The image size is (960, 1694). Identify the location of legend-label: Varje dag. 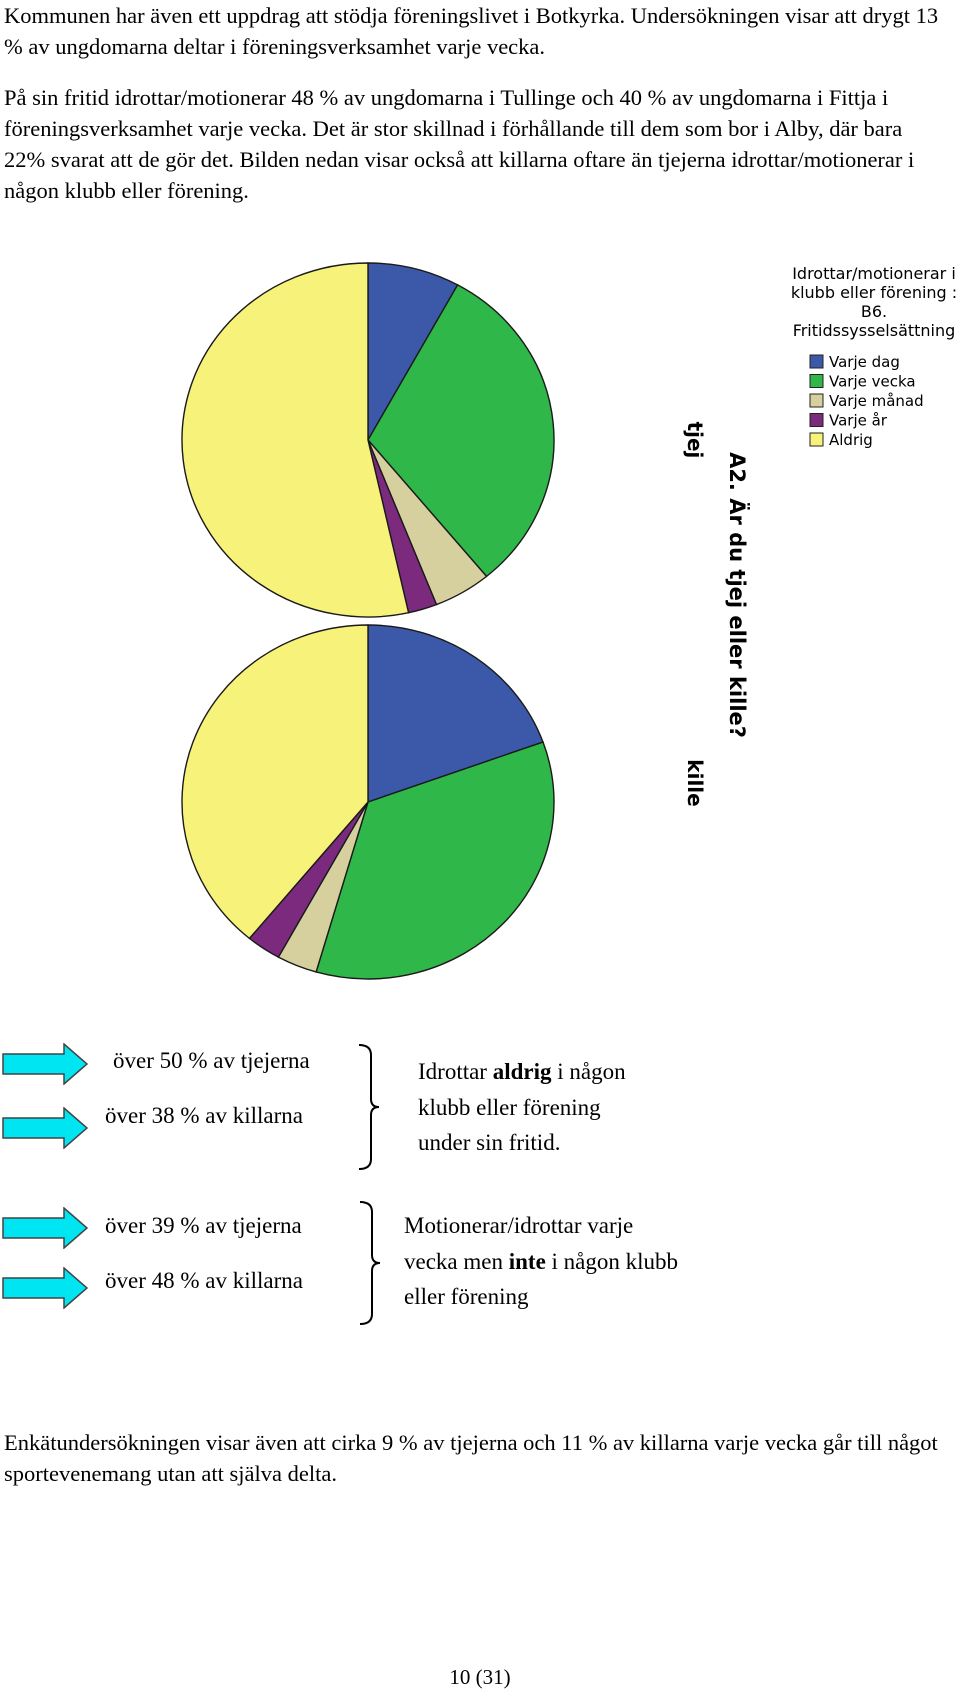
(864, 362).